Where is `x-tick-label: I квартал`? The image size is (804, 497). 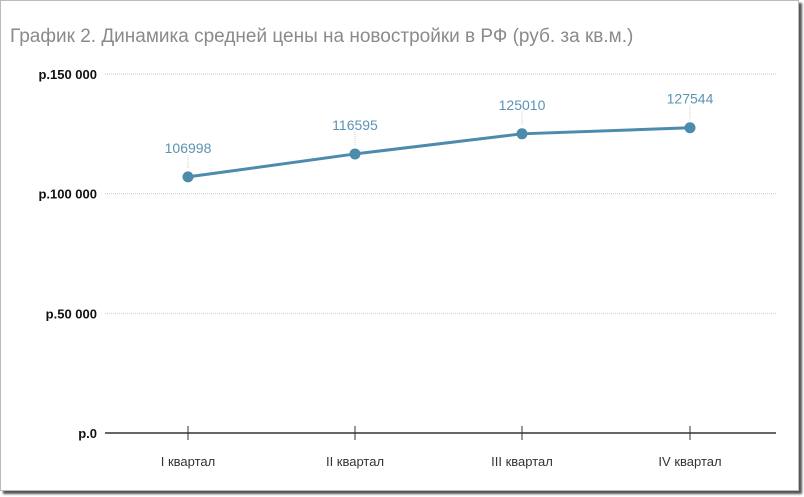
x-tick-label: I квартал is located at coordinates (188, 461).